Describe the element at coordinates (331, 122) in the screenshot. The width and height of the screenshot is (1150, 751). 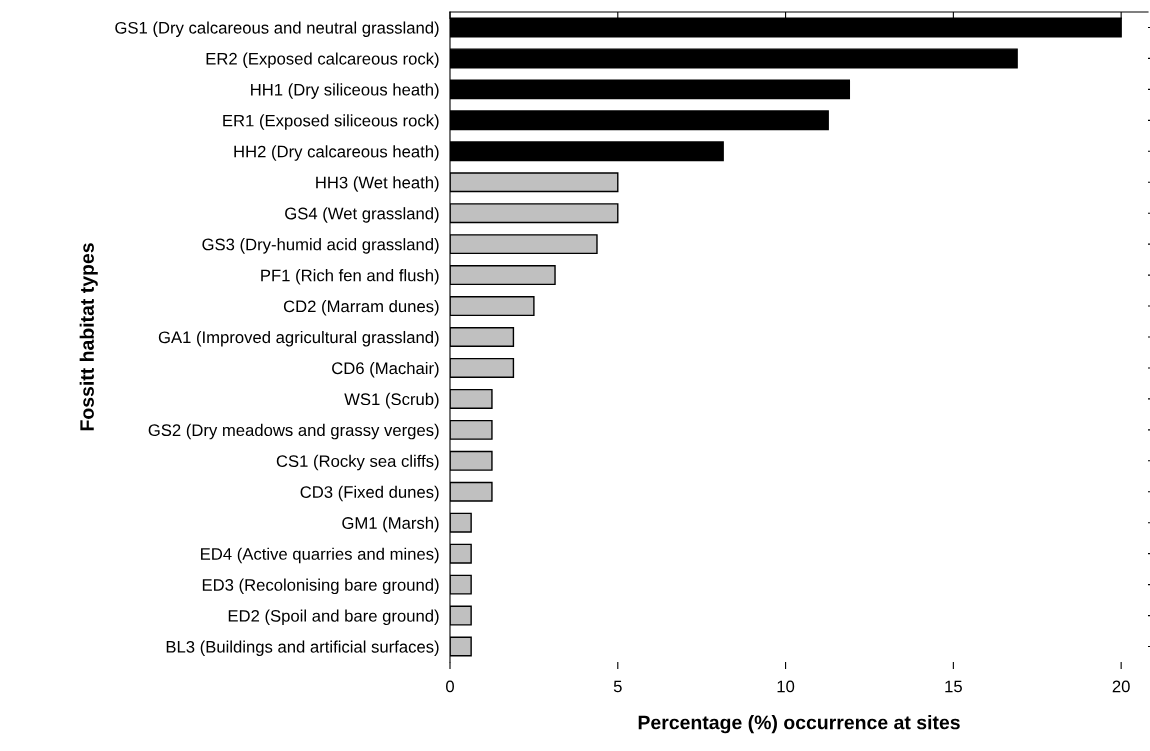
I see `y-tick-label: ER1 (Exposed siliceous rock)` at that location.